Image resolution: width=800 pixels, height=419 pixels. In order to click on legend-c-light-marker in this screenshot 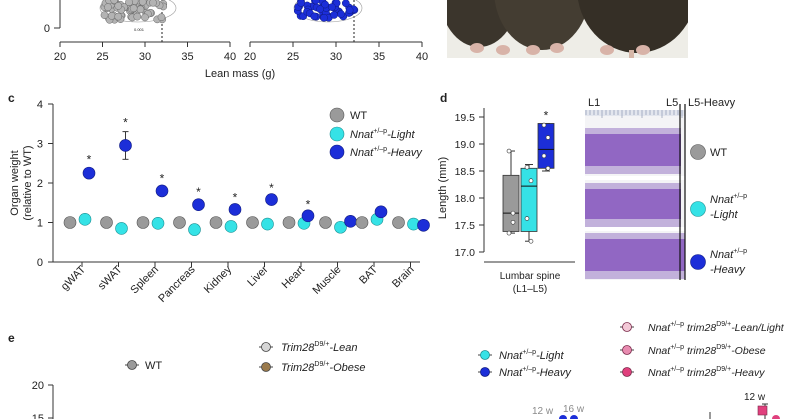, I will do `click(337, 134)`.